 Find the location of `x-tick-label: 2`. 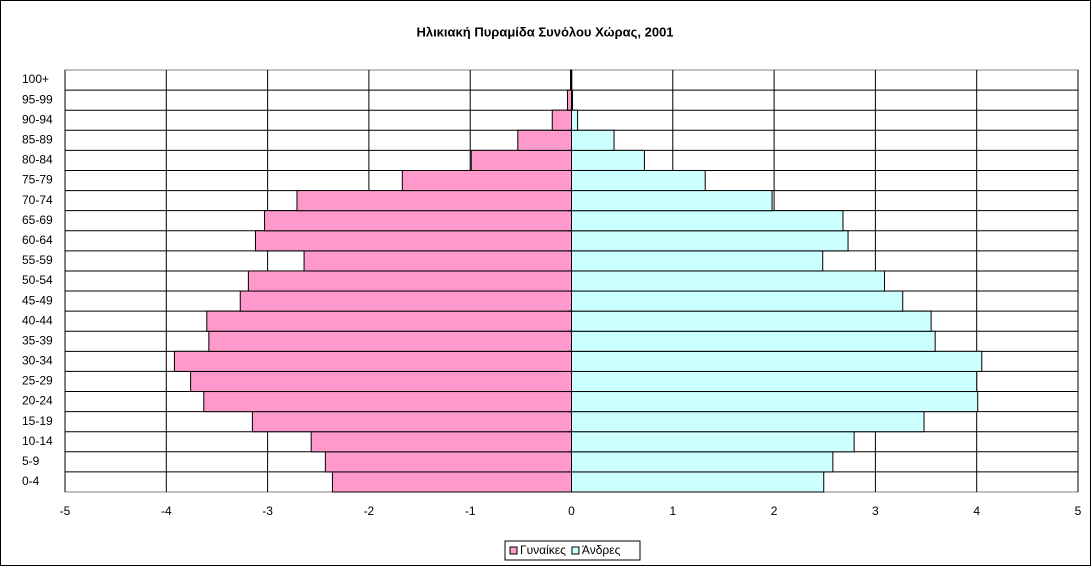

x-tick-label: 2 is located at coordinates (774, 511).